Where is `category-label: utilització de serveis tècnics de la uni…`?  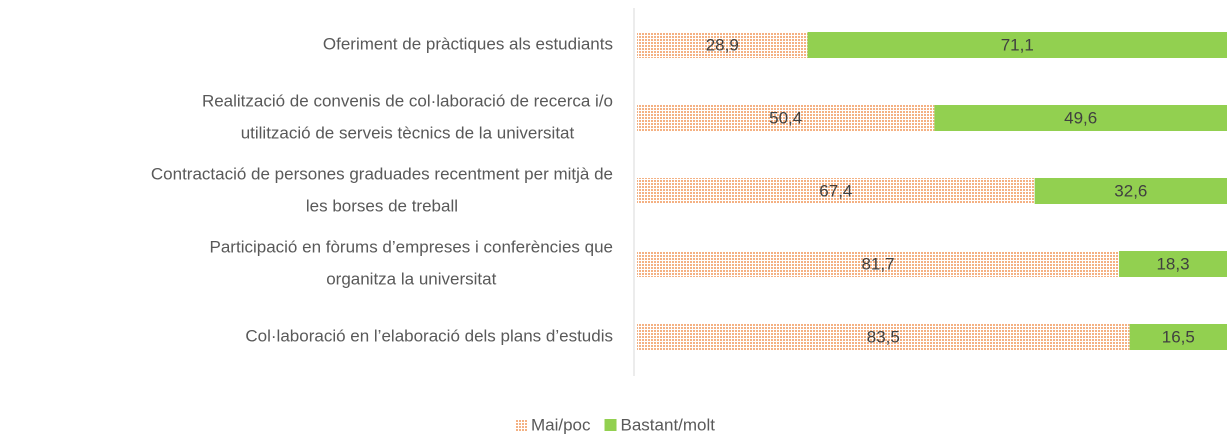 category-label: utilització de serveis tècnics de la uni… is located at coordinates (408, 132).